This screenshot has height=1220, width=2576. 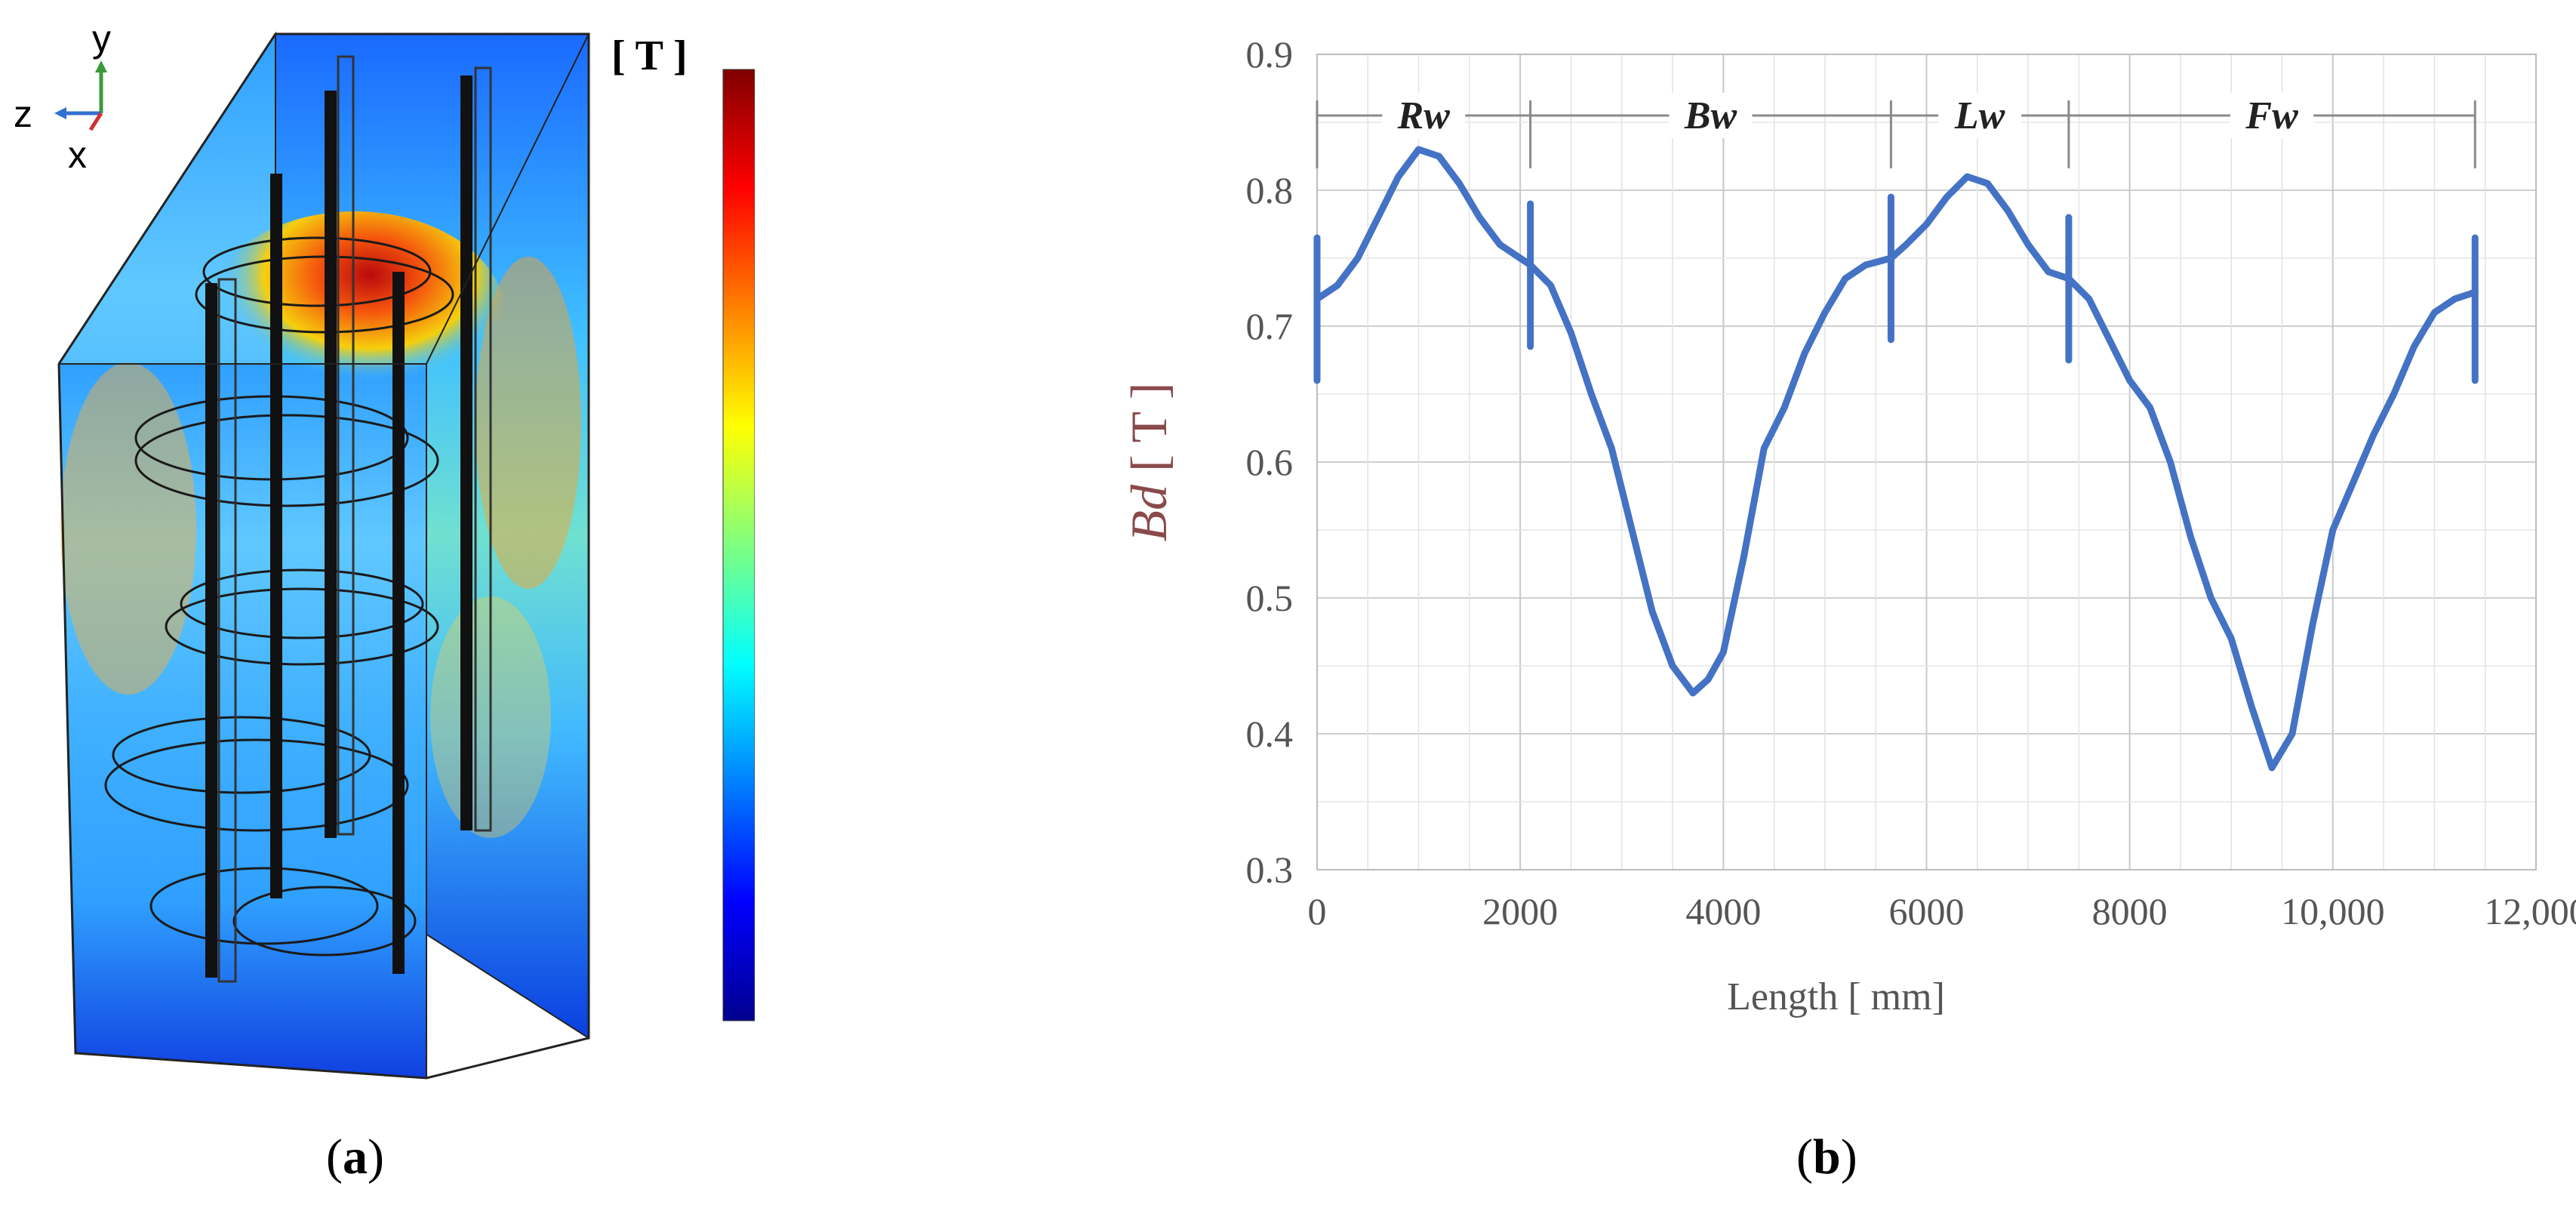 What do you see at coordinates (739, 545) in the screenshot?
I see `colorbar-gradient` at bounding box center [739, 545].